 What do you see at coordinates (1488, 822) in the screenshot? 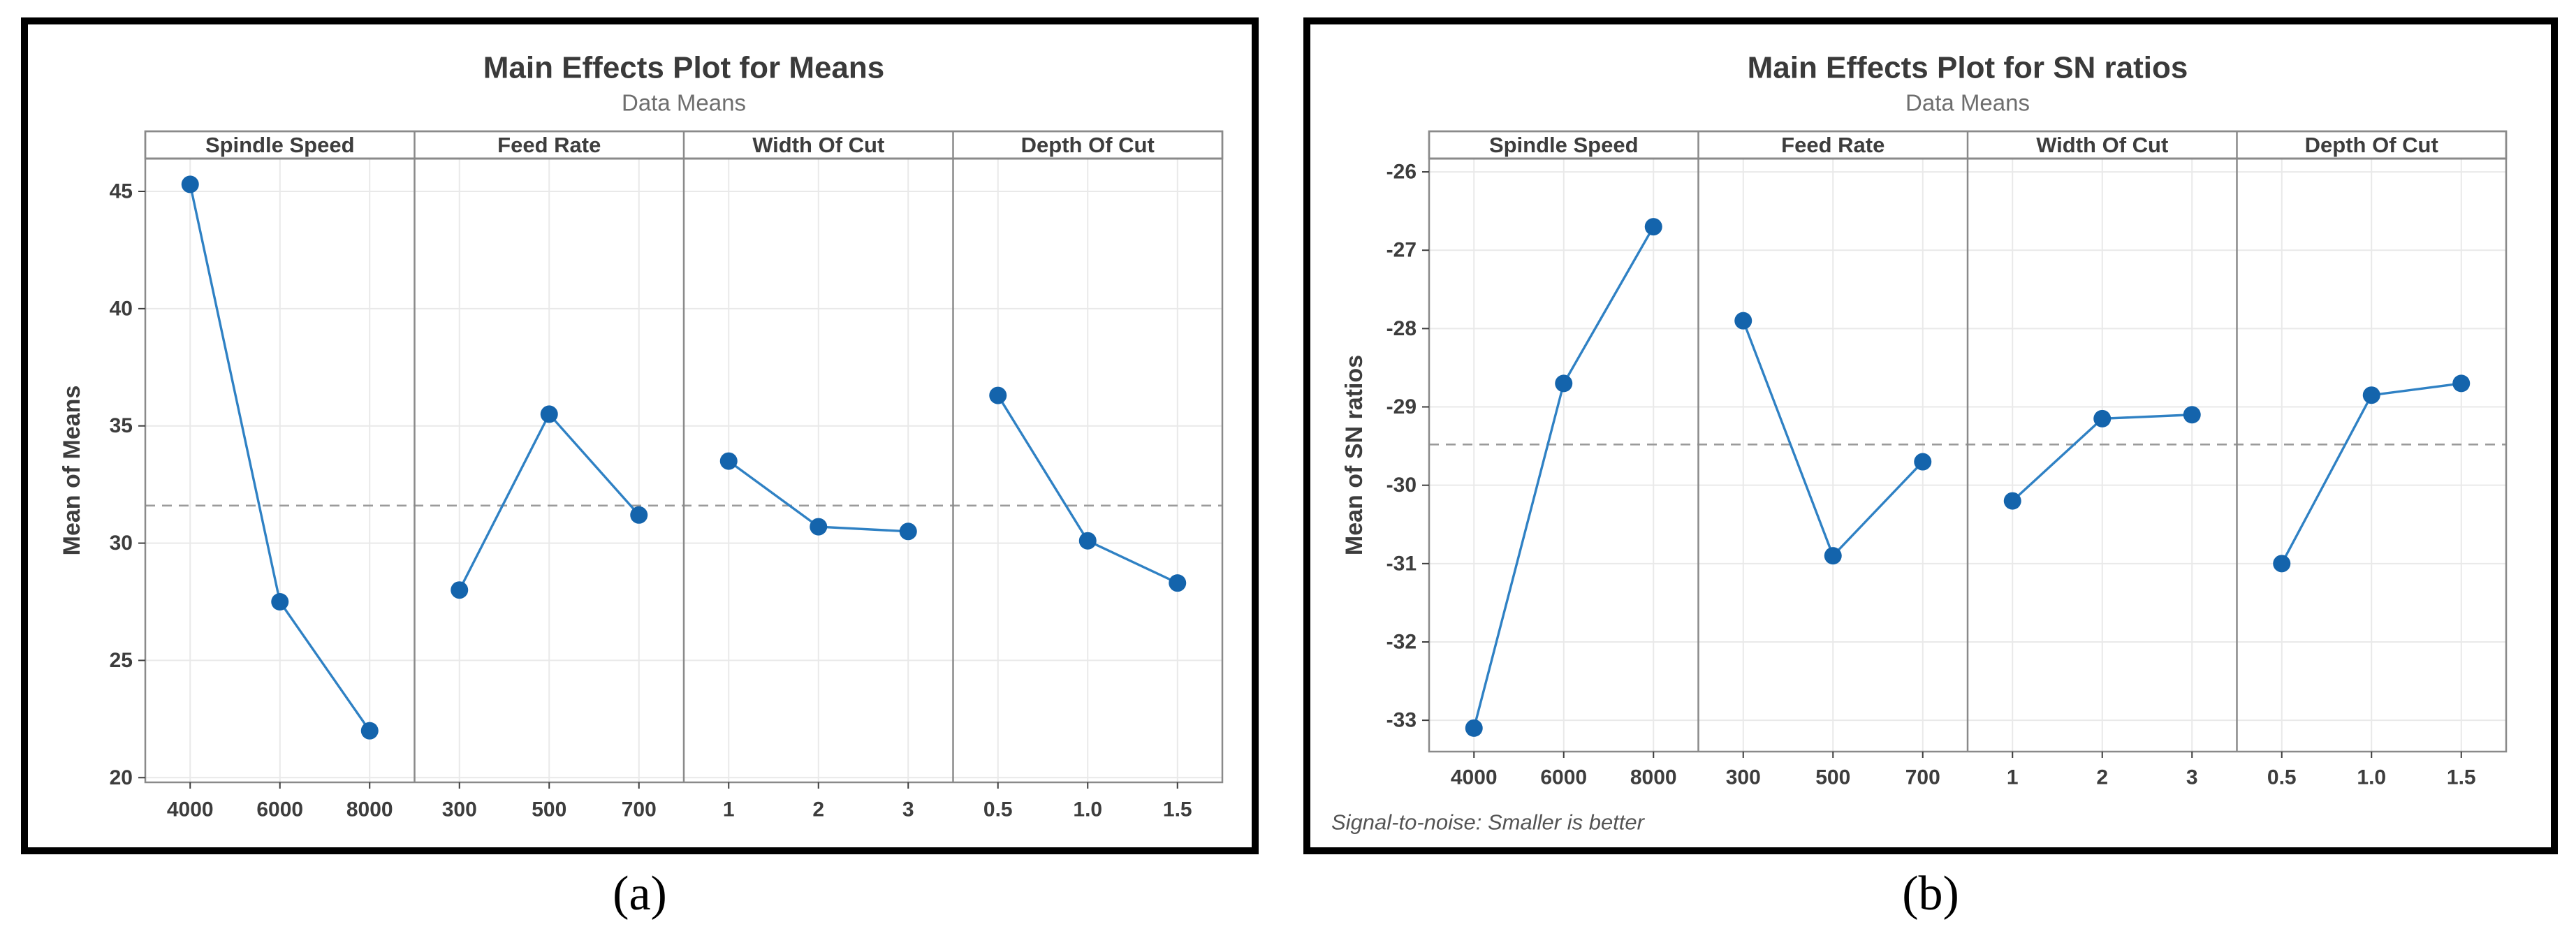
I see `chart-footnote: Signal-to-noise: Smaller is better` at bounding box center [1488, 822].